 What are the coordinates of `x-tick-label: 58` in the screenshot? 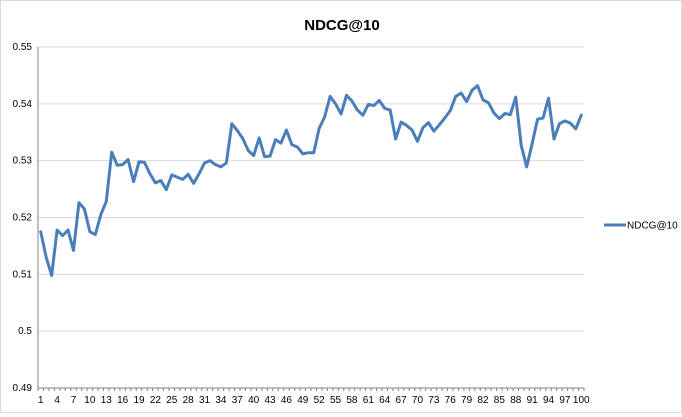 It's located at (352, 400).